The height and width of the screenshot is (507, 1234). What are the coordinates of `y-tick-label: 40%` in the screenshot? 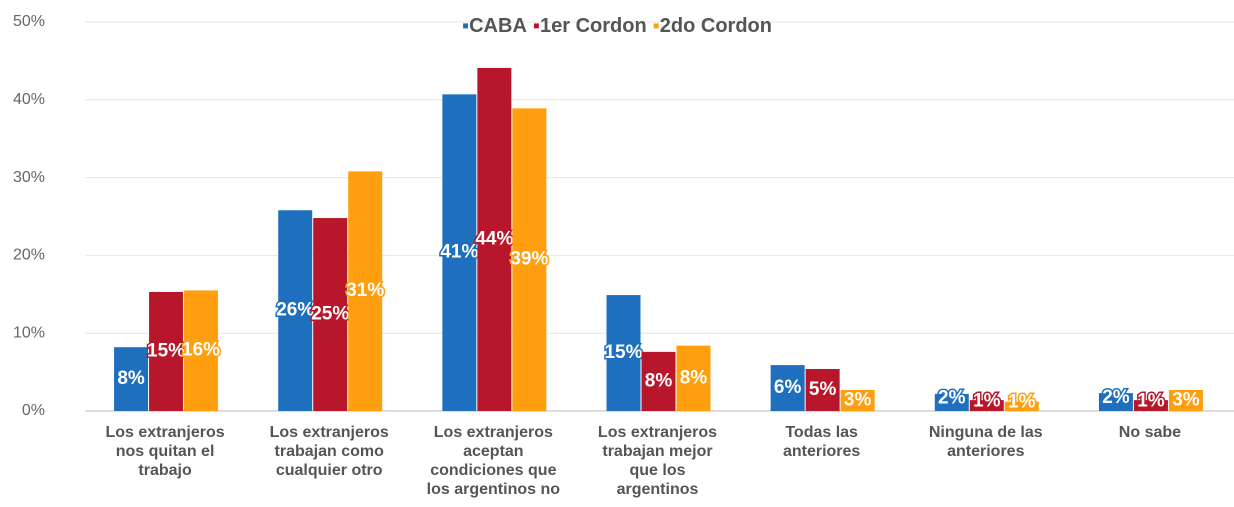 It's located at (29, 99).